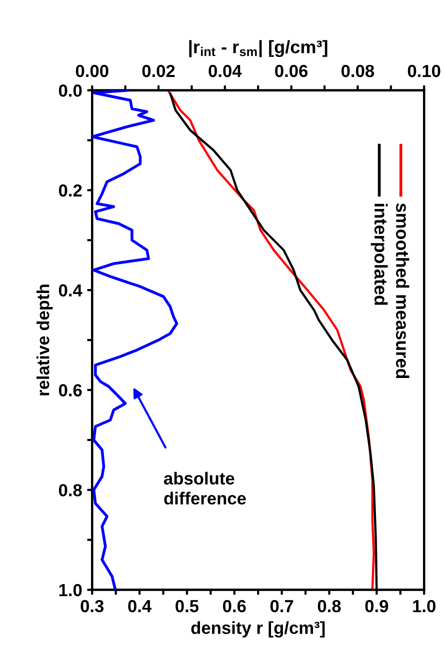 The image size is (445, 659). Describe the element at coordinates (70, 590) in the screenshot. I see `y-tick-label: 1.0` at that location.